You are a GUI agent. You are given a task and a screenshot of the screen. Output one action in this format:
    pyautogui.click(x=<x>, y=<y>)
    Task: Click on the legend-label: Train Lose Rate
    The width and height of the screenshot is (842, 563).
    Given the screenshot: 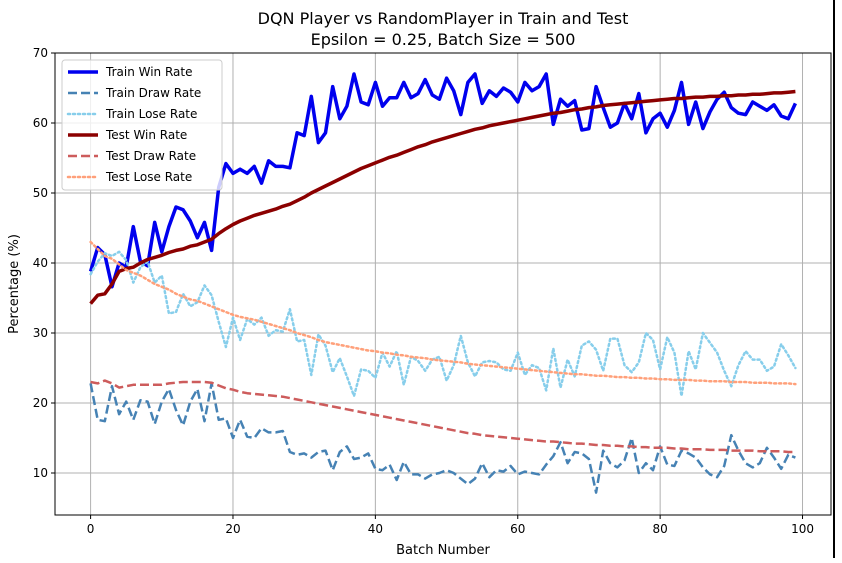 What is the action you would take?
    pyautogui.click(x=151, y=114)
    